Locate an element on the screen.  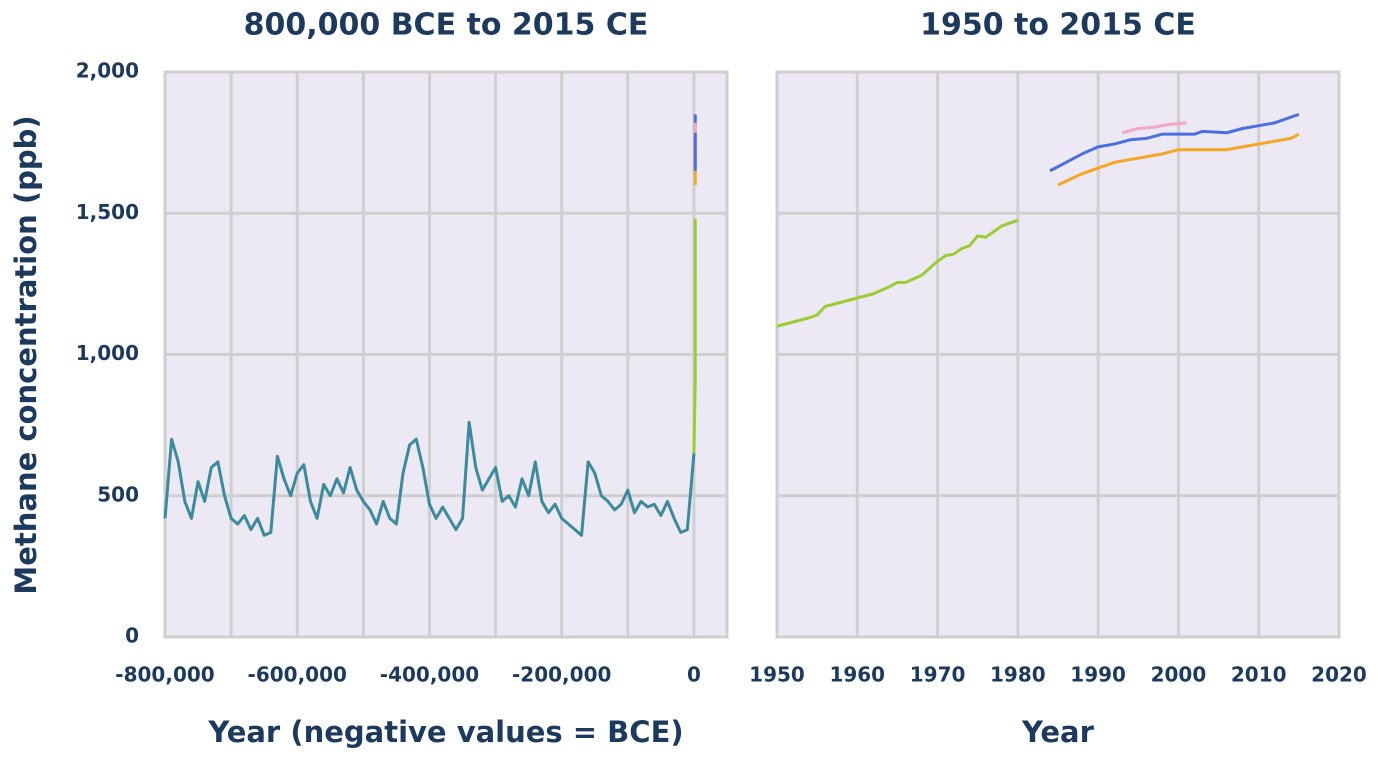
y-axis-label: Methane concentration (ppb) is located at coordinates (26, 354).